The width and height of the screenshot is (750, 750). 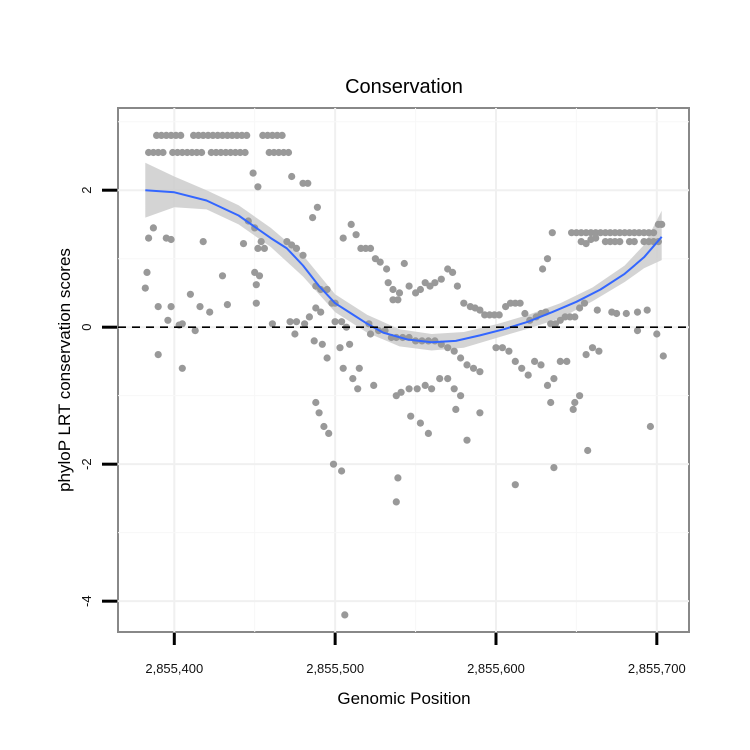 What do you see at coordinates (86, 327) in the screenshot?
I see `y-tick-label: 0` at bounding box center [86, 327].